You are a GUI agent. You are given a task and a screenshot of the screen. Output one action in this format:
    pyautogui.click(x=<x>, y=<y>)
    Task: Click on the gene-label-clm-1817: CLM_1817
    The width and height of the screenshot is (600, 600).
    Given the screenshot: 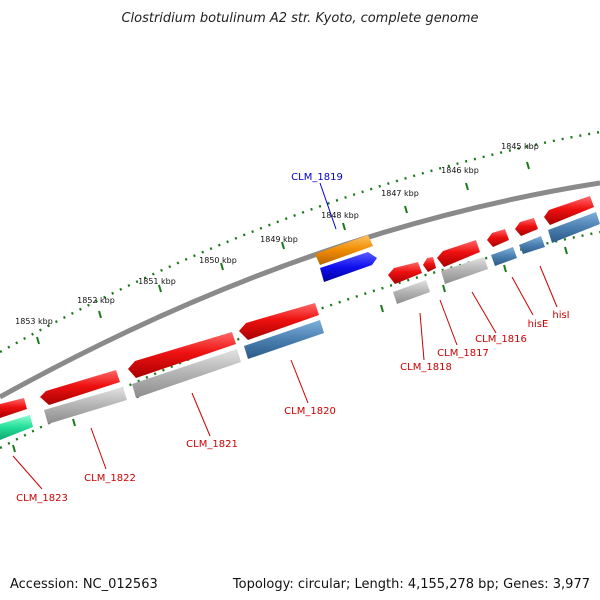 What is the action you would take?
    pyautogui.click(x=463, y=353)
    